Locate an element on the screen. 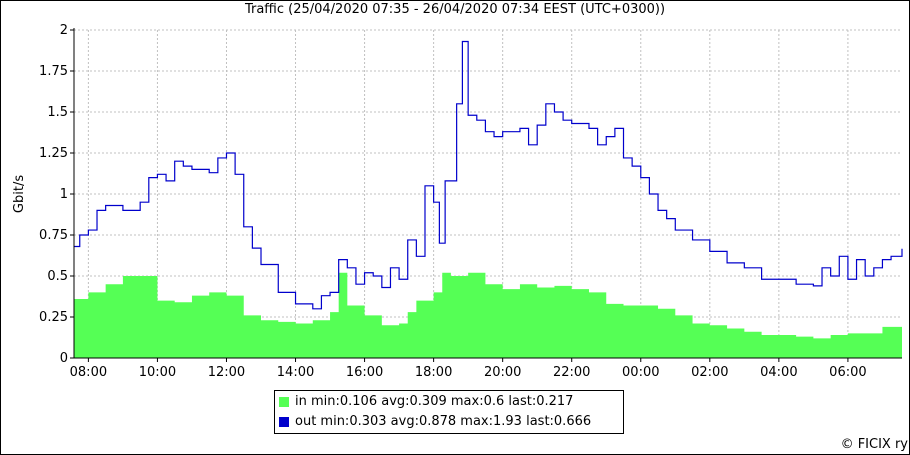 Image resolution: width=910 pixels, height=455 pixels. x-tick-label: 02:00 is located at coordinates (709, 372).